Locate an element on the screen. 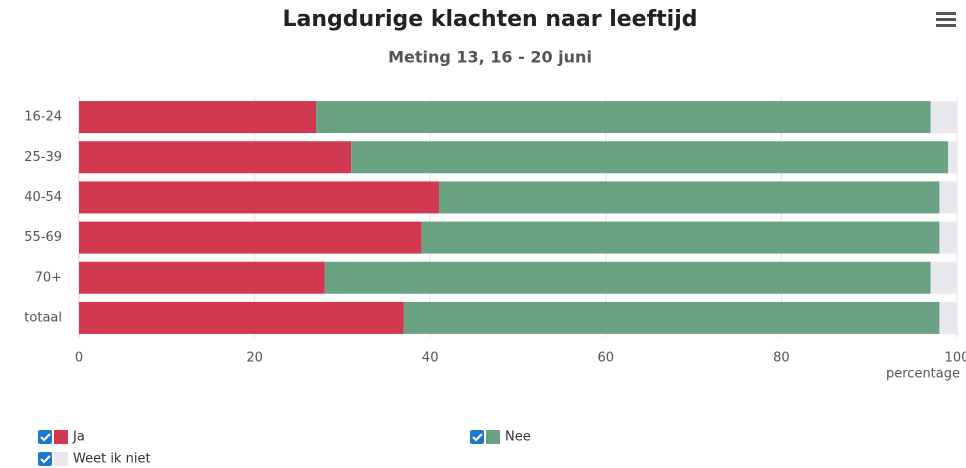 The width and height of the screenshot is (966, 468). y-tick-label: 25-39 is located at coordinates (43, 157).